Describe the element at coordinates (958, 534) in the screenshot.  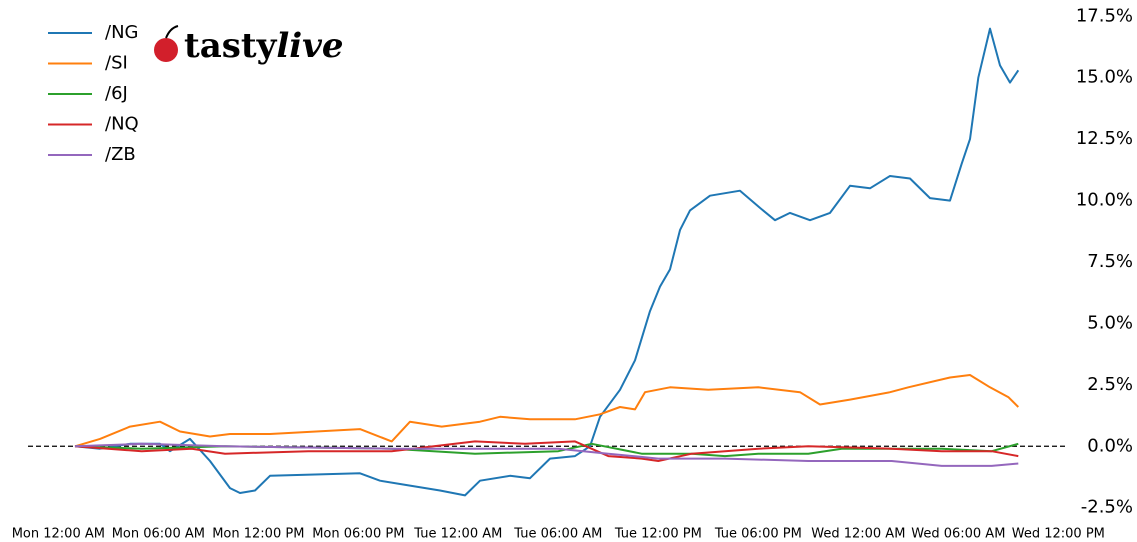
I see `x-tick-label: Wed 06:00 AM` at that location.